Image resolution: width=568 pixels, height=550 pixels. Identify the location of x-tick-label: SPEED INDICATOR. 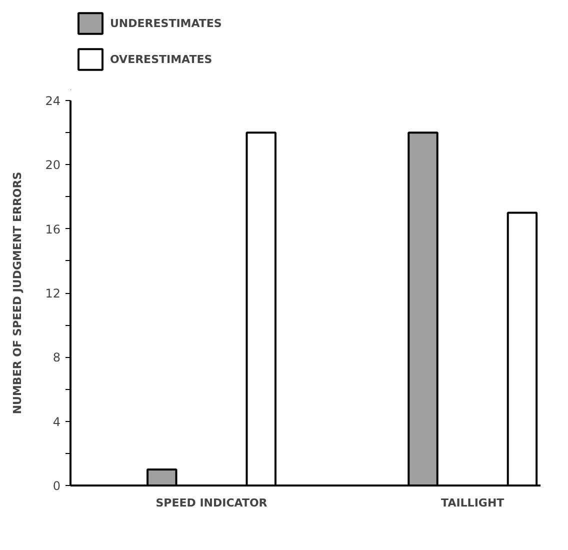
(212, 503).